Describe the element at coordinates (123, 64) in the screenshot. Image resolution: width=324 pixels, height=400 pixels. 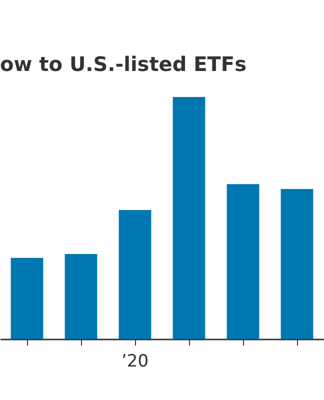
I see `chart-title: ow to U.S.-listed ETFs` at that location.